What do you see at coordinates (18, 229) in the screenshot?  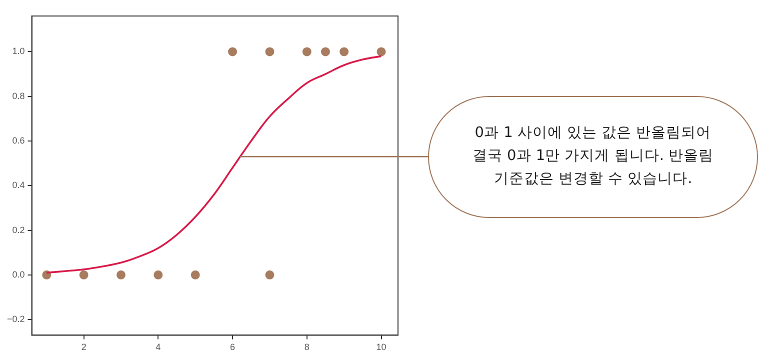 I see `y-tick-label: 0.2` at bounding box center [18, 229].